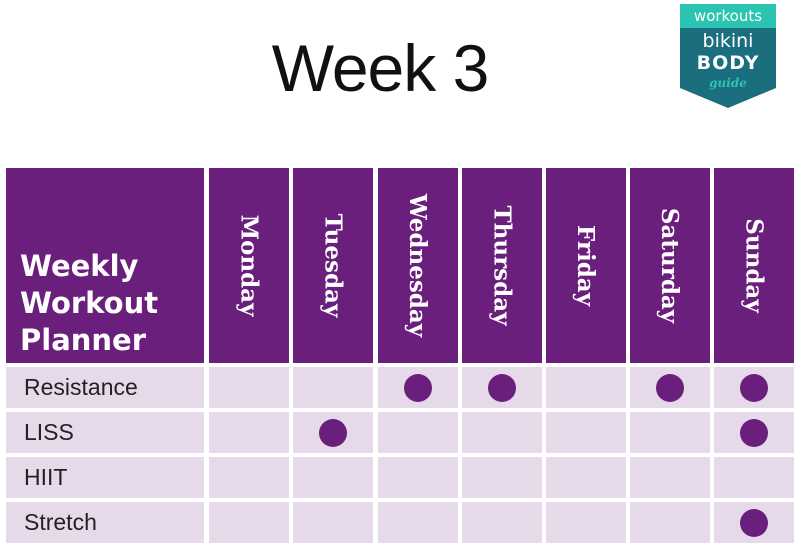 The width and height of the screenshot is (800, 550). Describe the element at coordinates (105, 387) in the screenshot. I see `row-label-resistance: Resistance` at that location.